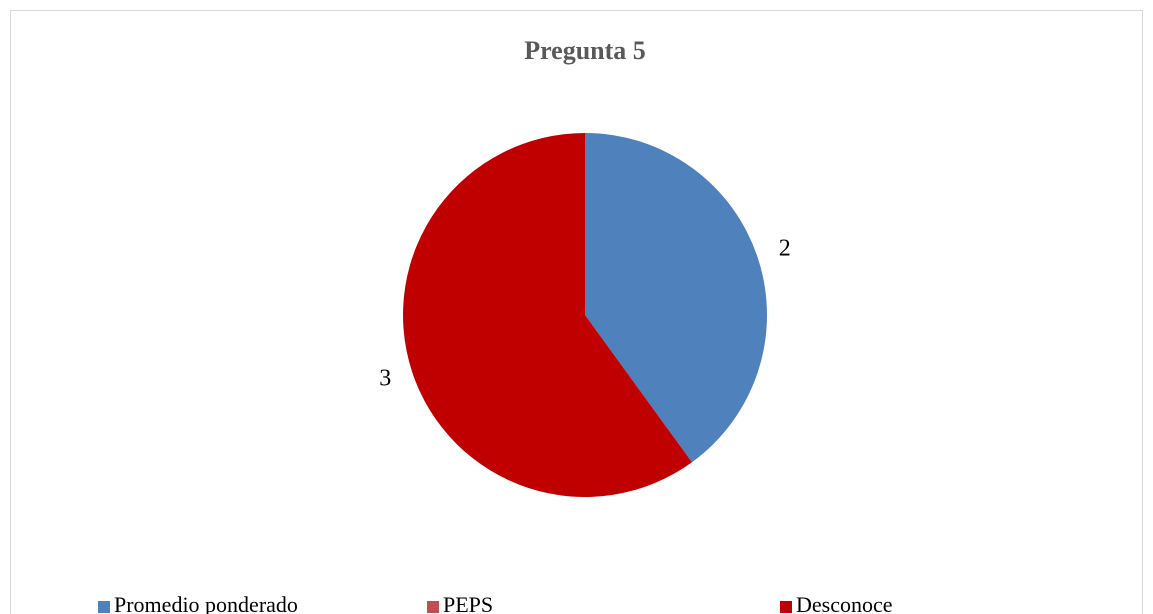 The height and width of the screenshot is (614, 1153). What do you see at coordinates (385, 378) in the screenshot?
I see `data-label: 3` at bounding box center [385, 378].